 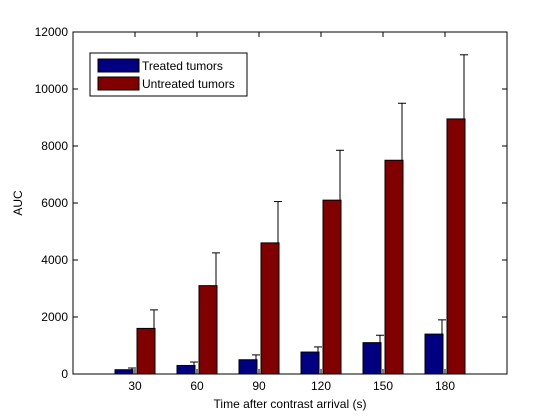 I want to click on y-tick-label: 8000, so click(x=54, y=146).